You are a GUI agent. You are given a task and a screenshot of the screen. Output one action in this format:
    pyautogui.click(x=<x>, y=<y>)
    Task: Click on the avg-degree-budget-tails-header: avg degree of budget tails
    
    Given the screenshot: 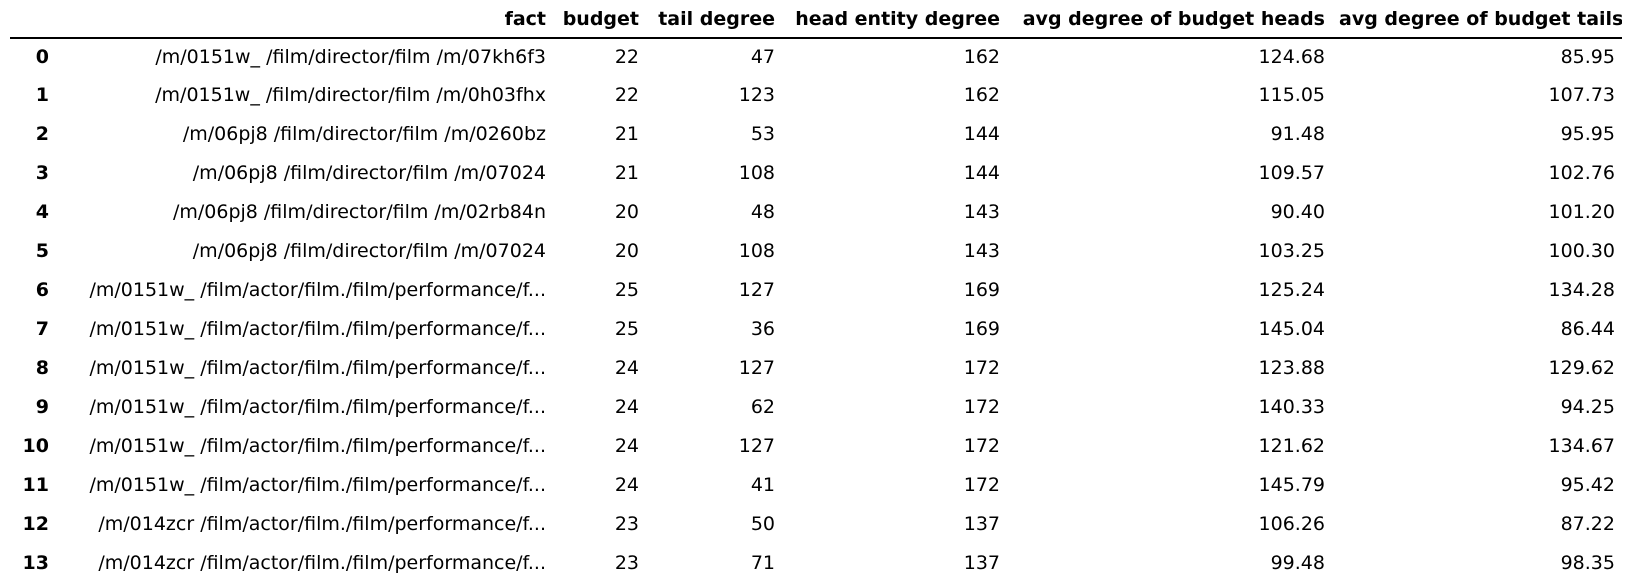 What is the action you would take?
    pyautogui.click(x=1477, y=19)
    